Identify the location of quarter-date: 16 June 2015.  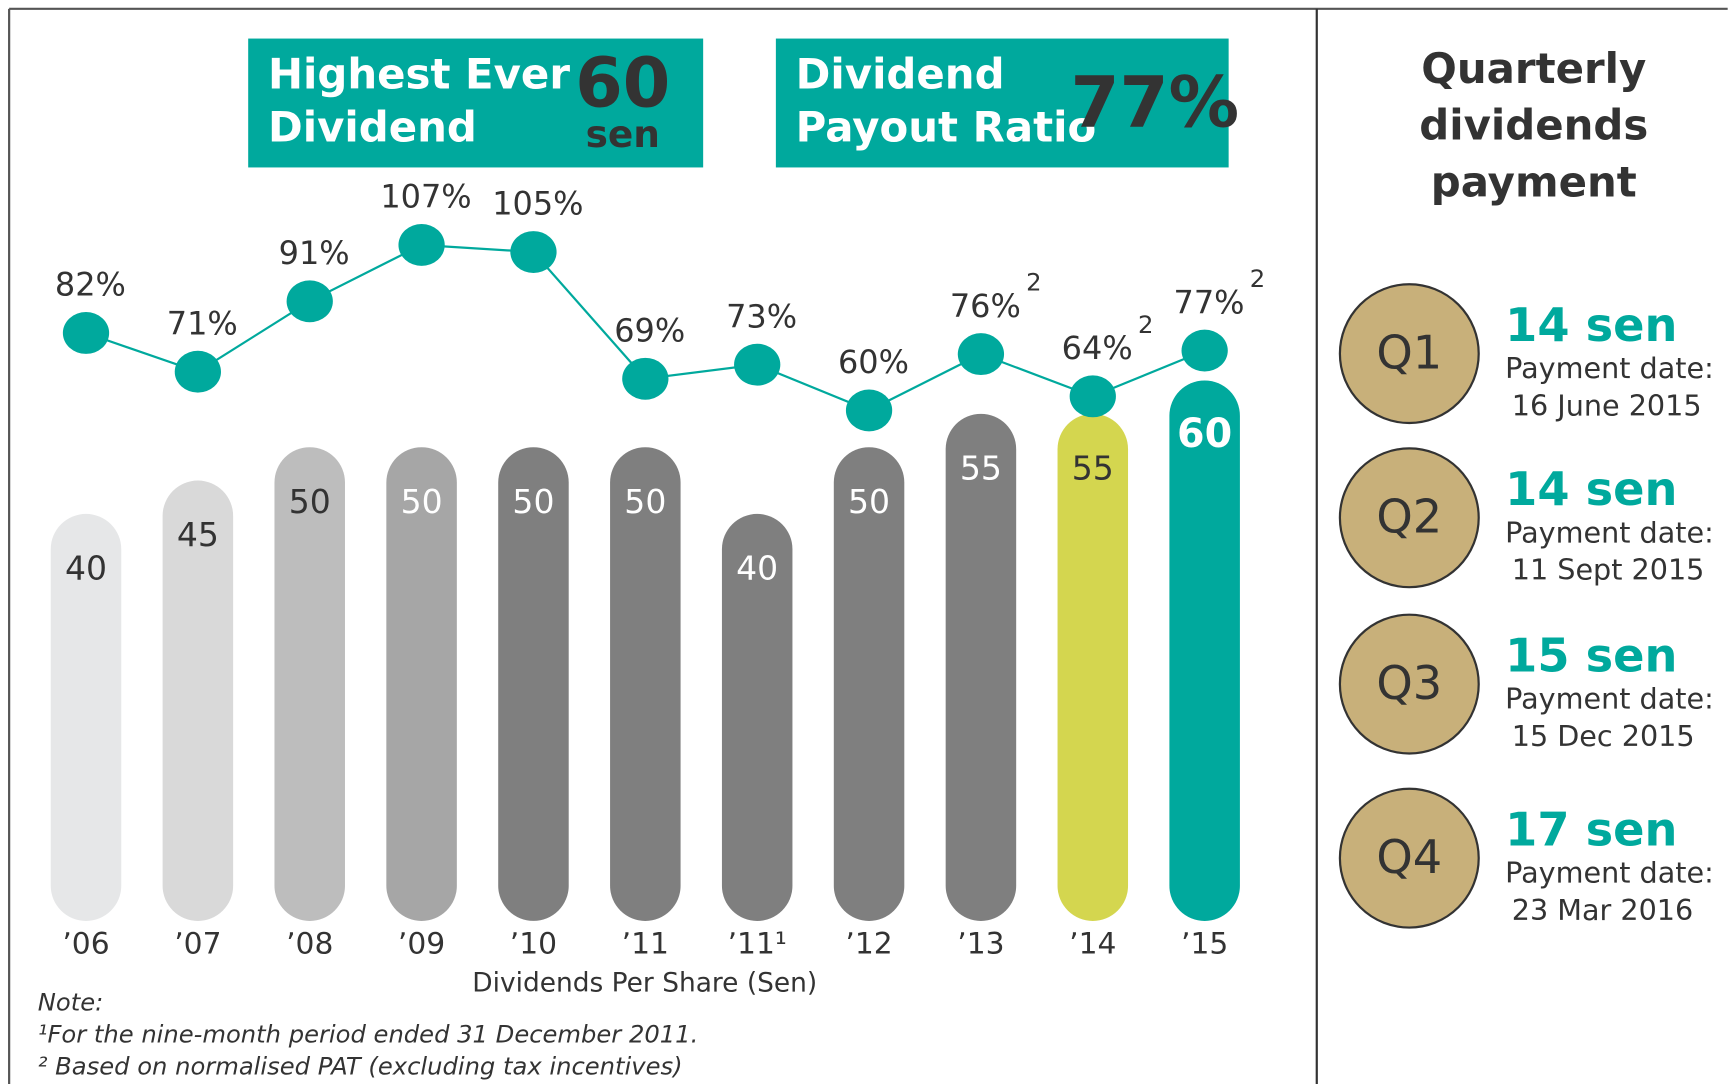
(1607, 406).